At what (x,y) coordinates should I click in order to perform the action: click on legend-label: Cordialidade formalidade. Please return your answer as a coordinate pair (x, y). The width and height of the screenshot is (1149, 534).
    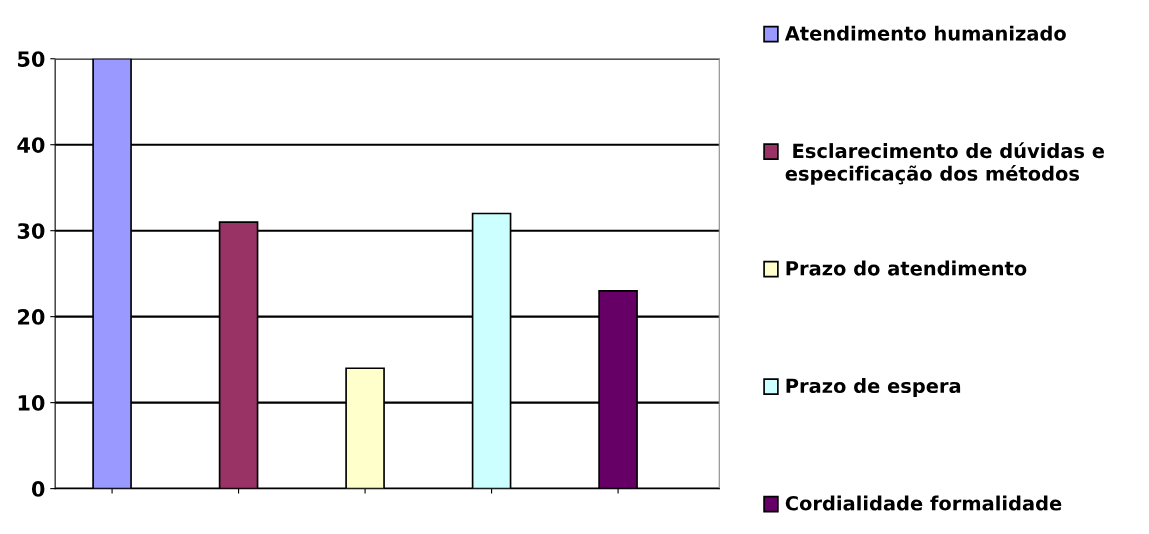
    Looking at the image, I should click on (923, 503).